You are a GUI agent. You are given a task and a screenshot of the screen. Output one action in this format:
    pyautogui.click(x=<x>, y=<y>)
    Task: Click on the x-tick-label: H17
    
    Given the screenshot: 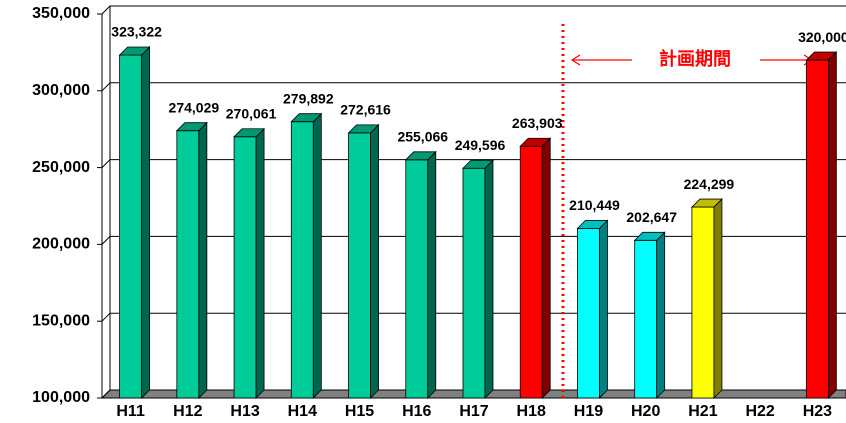 What is the action you would take?
    pyautogui.click(x=473, y=411)
    